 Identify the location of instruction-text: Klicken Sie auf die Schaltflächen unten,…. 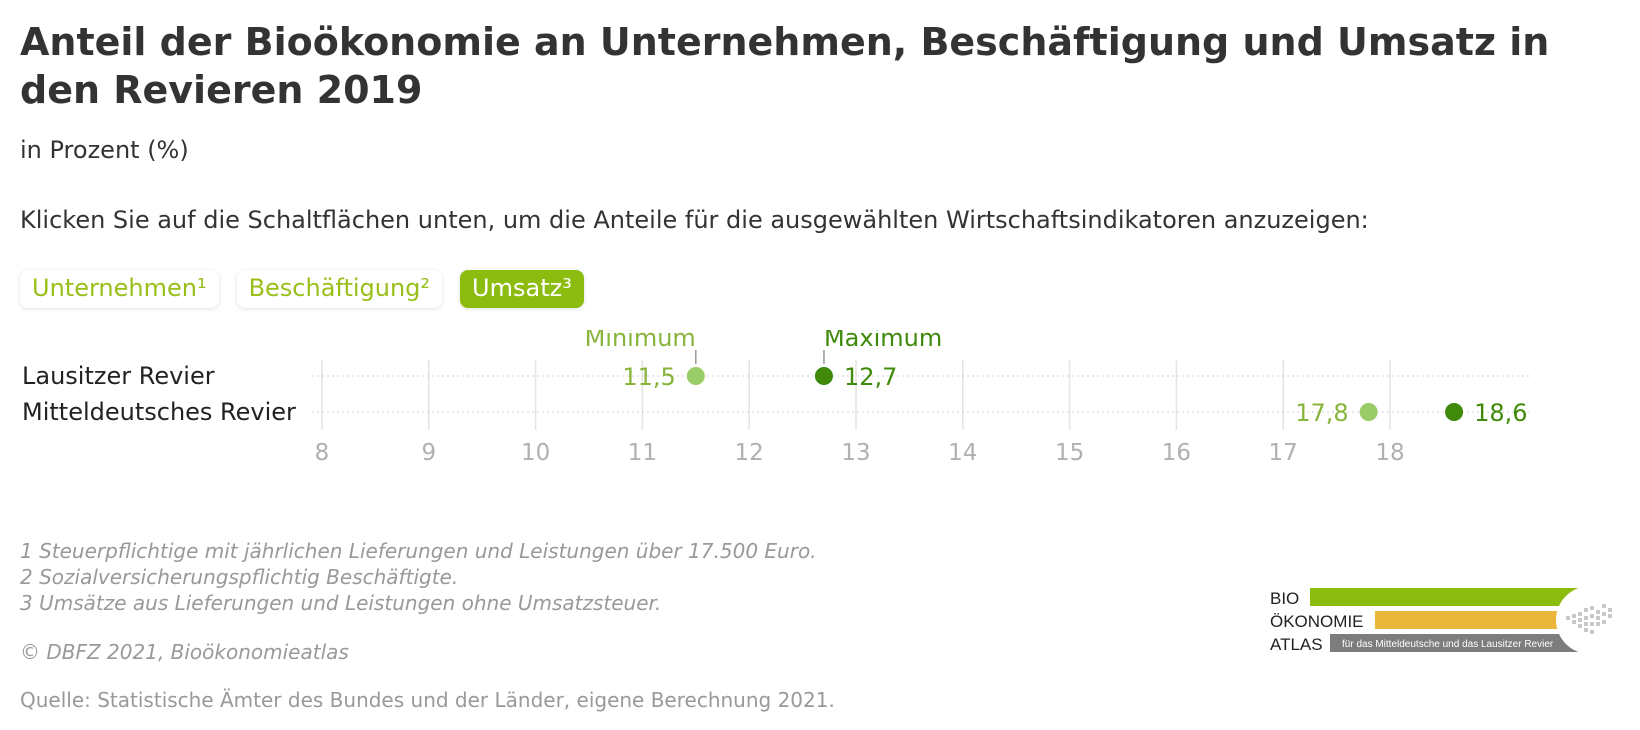
(694, 220).